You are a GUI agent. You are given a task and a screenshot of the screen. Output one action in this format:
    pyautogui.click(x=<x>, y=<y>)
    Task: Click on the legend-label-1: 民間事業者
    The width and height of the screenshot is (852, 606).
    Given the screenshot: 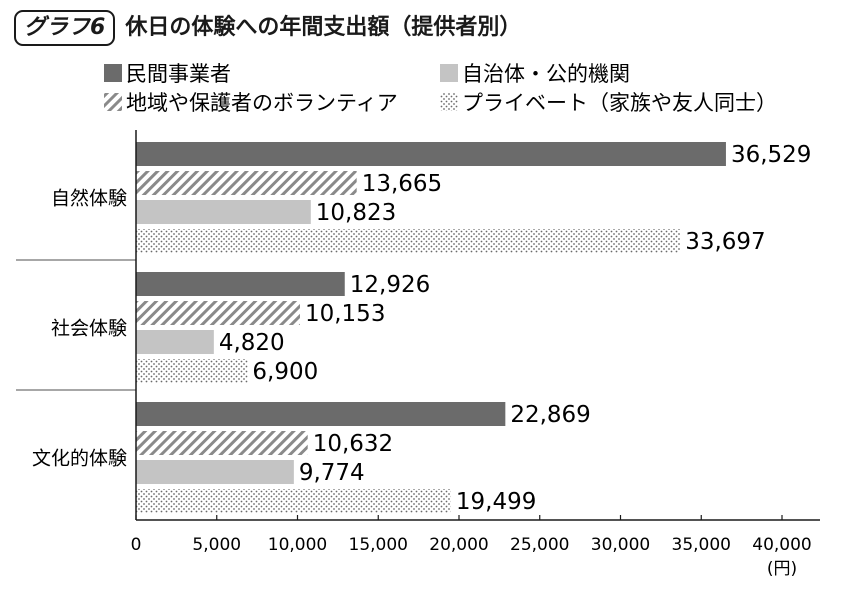 What is the action you would take?
    pyautogui.click(x=178, y=74)
    